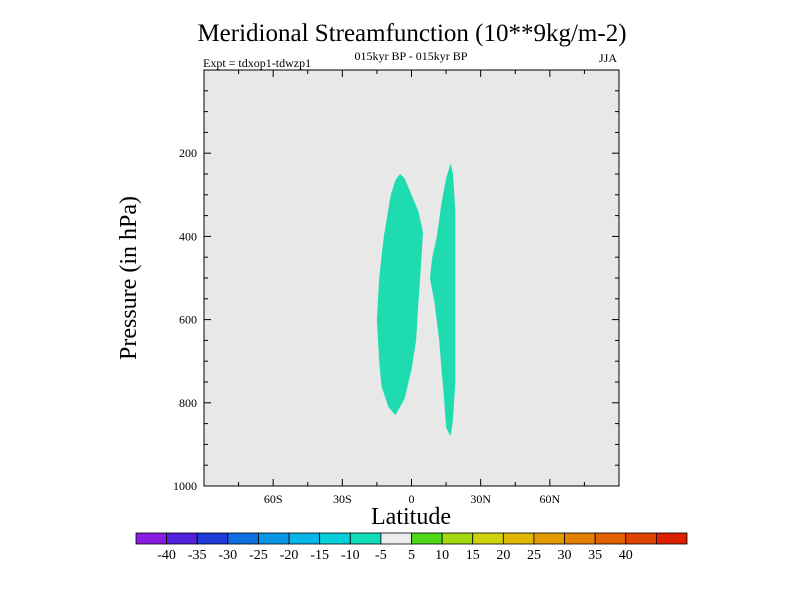 This screenshot has height=600, width=800. I want to click on contour-region-cell-south, so click(399, 295).